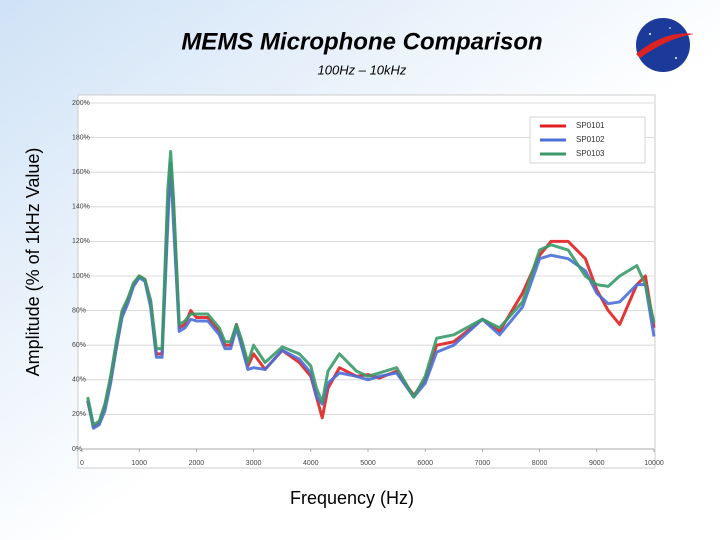  What do you see at coordinates (79, 414) in the screenshot?
I see `y-tick-label: 20%` at bounding box center [79, 414].